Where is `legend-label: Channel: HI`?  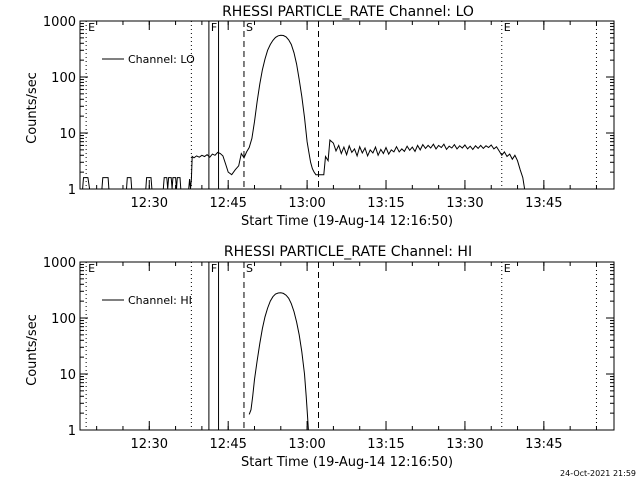
legend-label: Channel: HI is located at coordinates (160, 300).